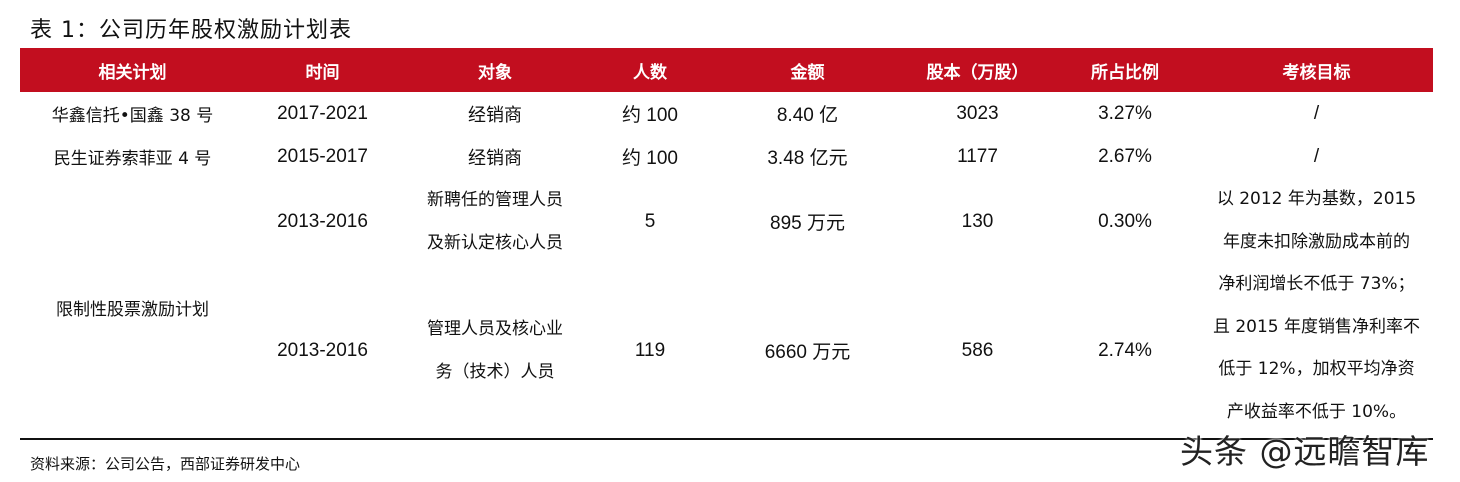  Describe the element at coordinates (977, 350) in the screenshot. I see `shares-cell: 586` at that location.